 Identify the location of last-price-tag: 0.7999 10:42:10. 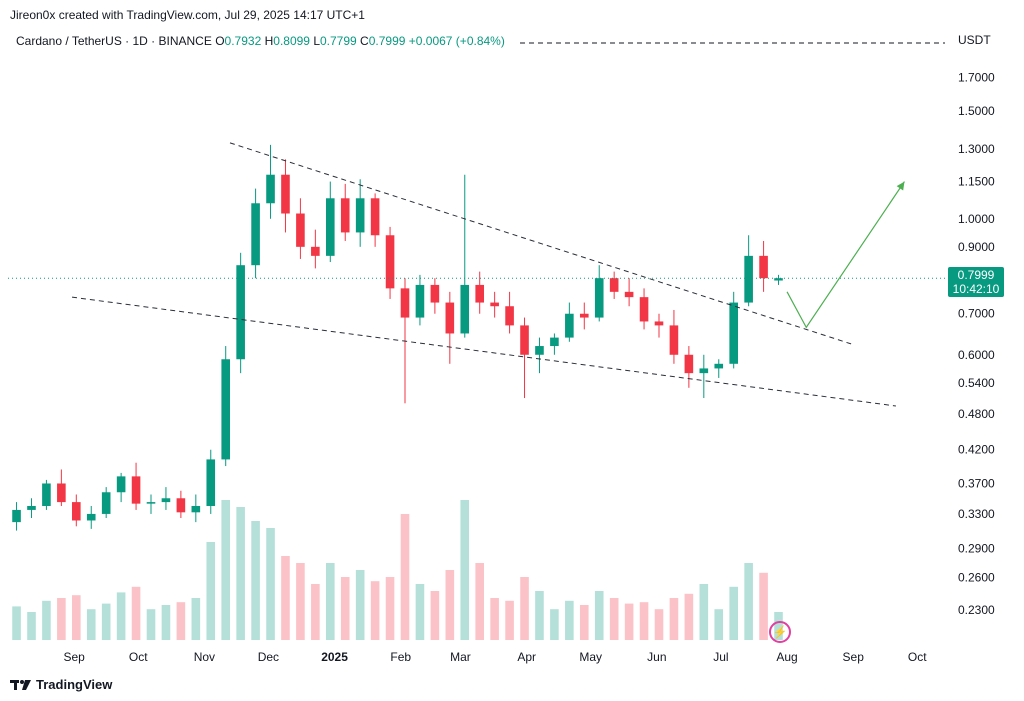
(976, 282).